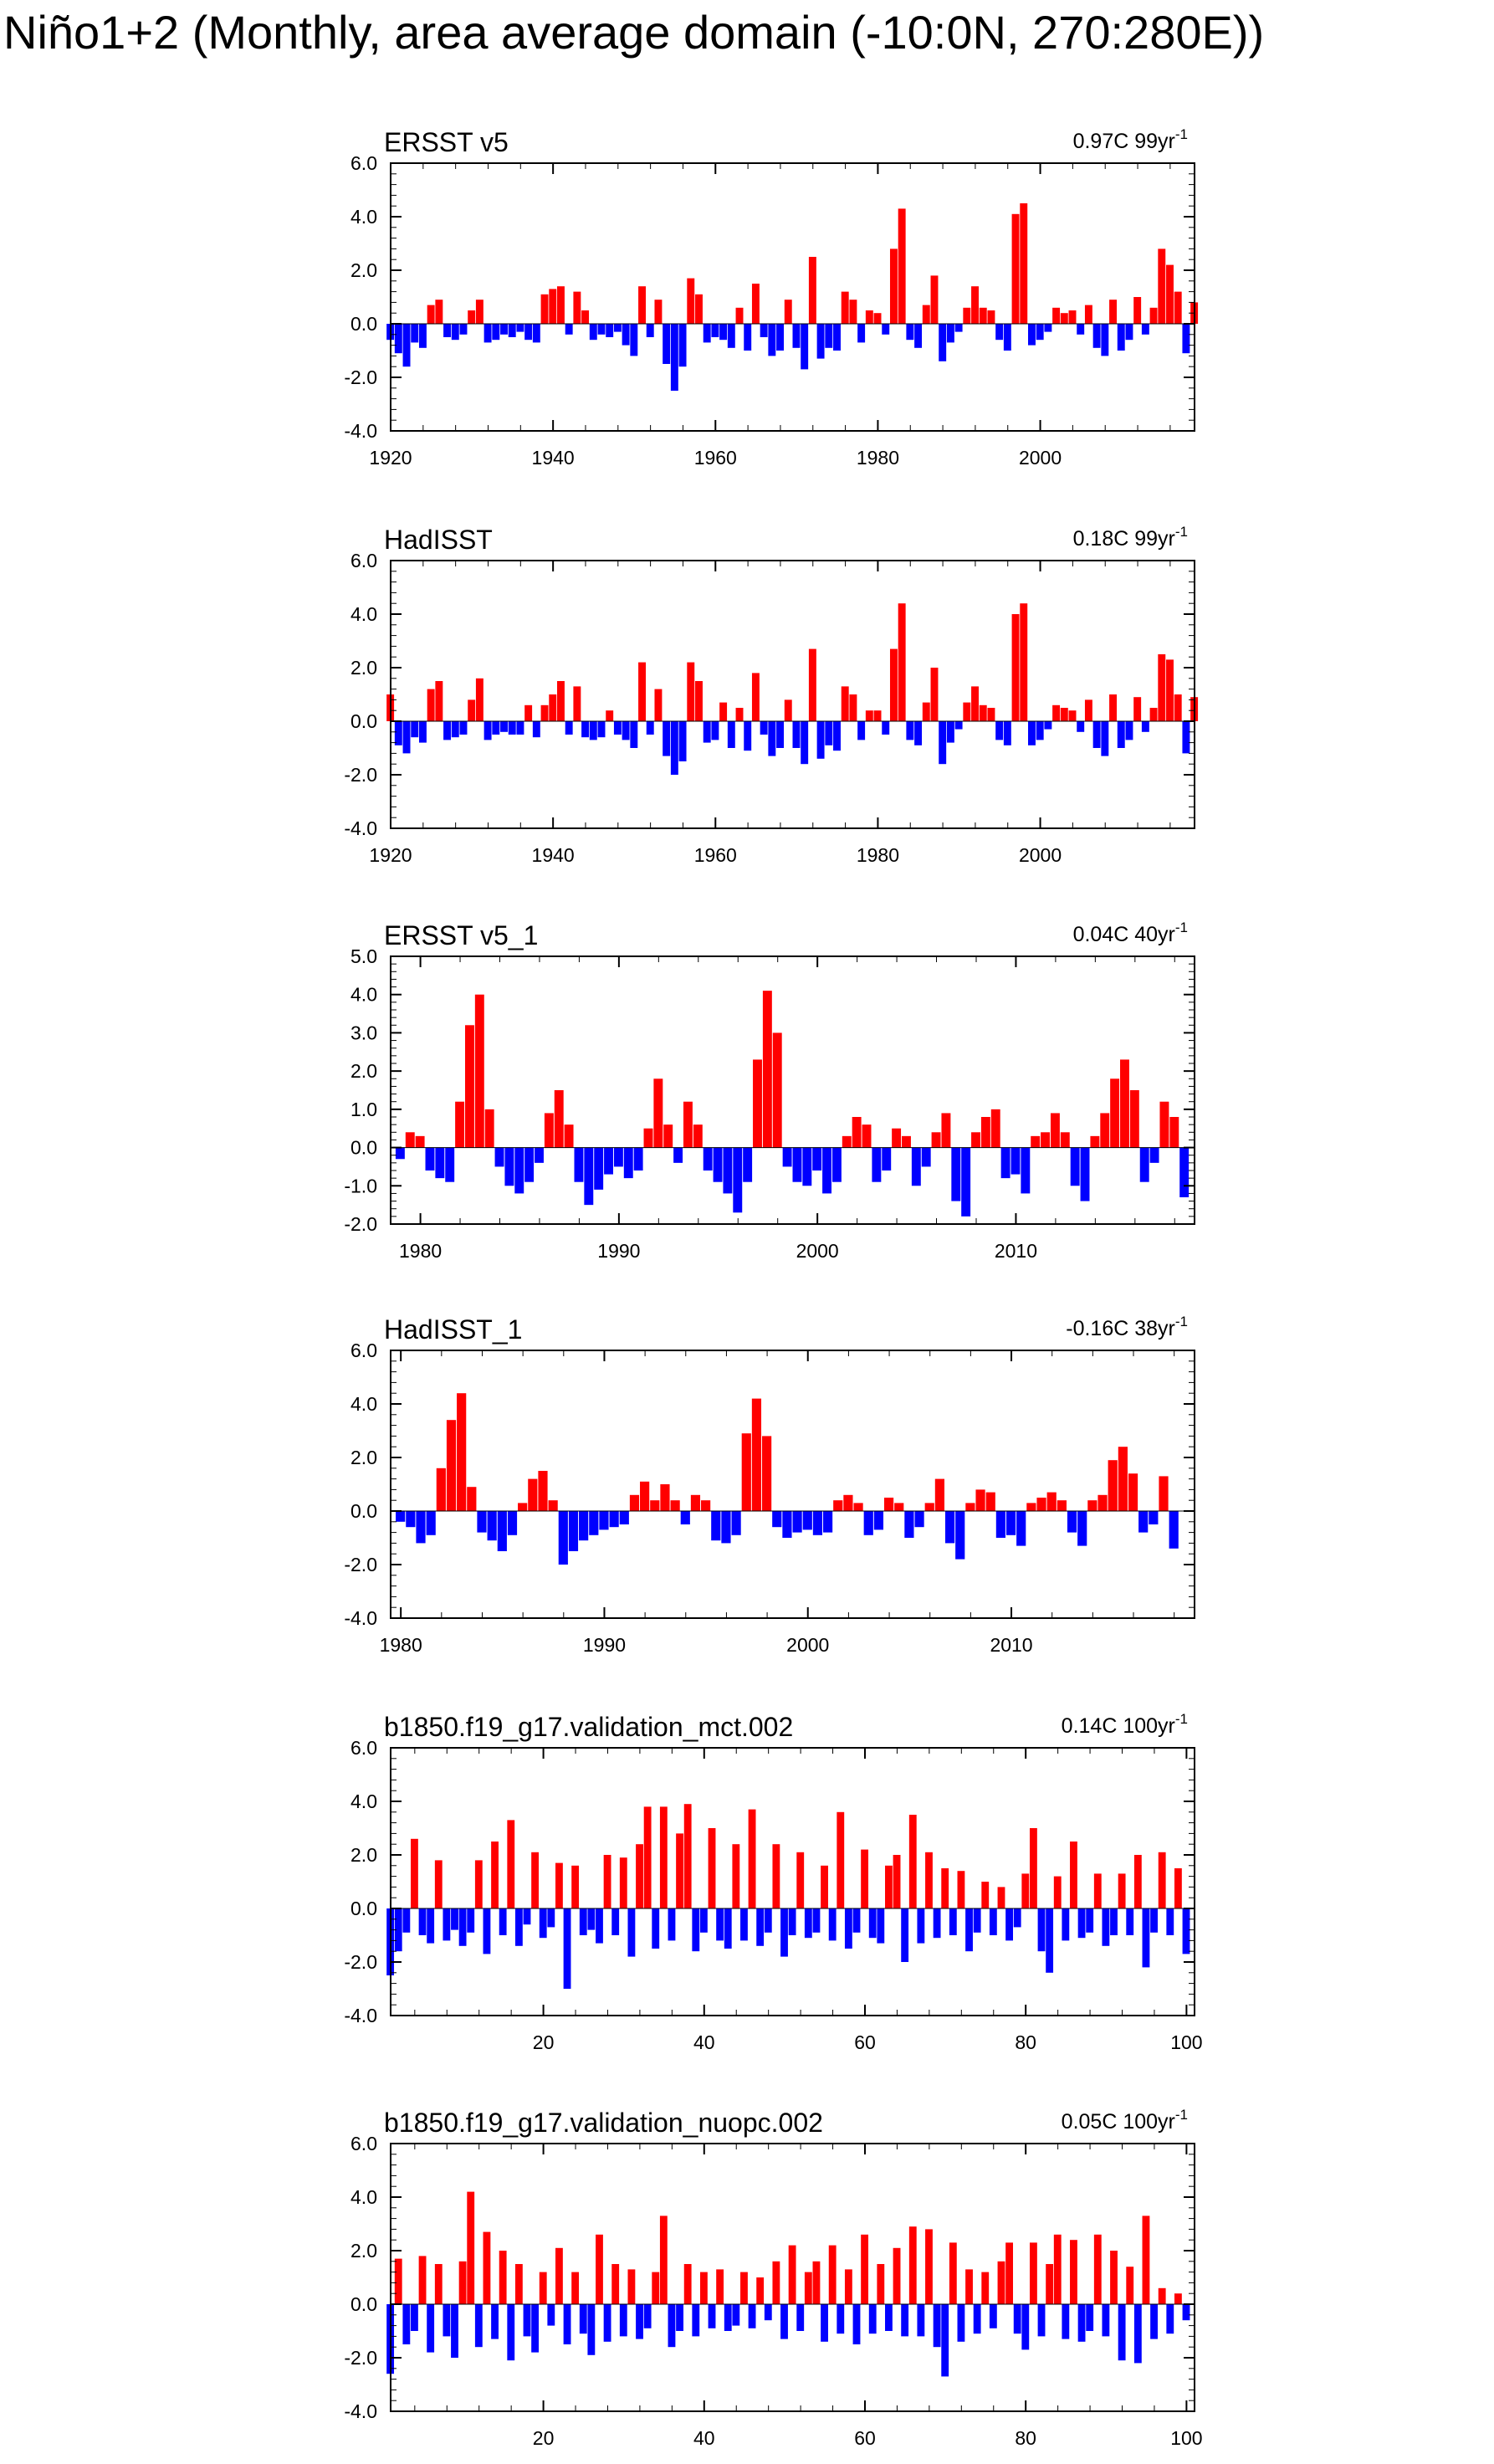 Image resolution: width=1494 pixels, height=2464 pixels. What do you see at coordinates (807, 1645) in the screenshot?
I see `x-tick-label: 2000` at bounding box center [807, 1645].